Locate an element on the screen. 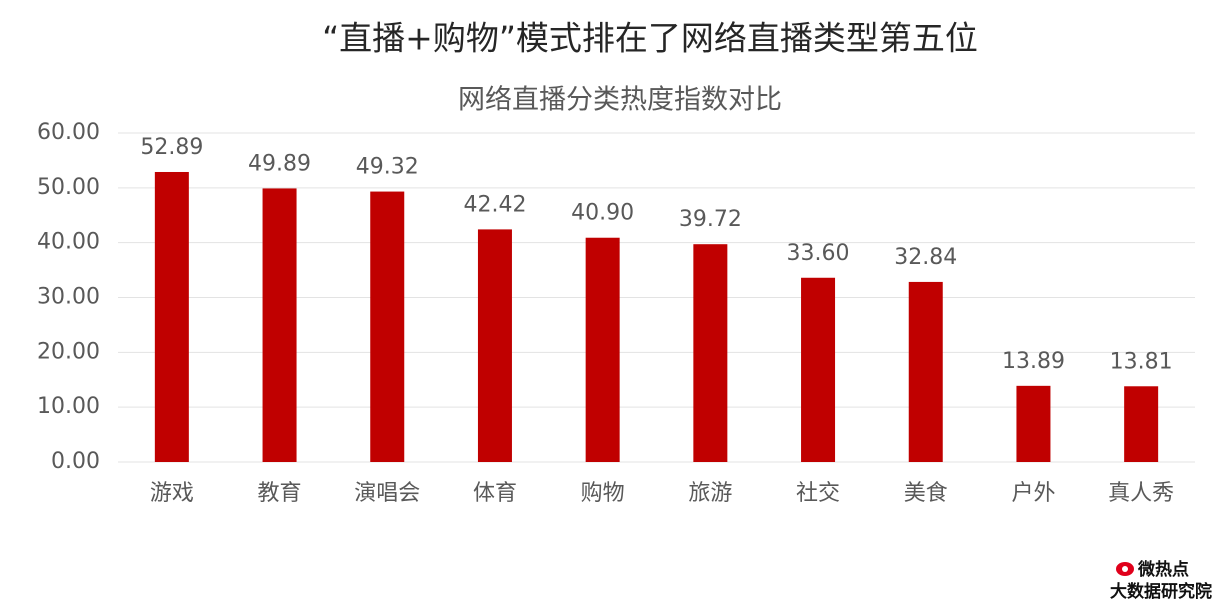  x-tick-label: 户外 is located at coordinates (1033, 493).